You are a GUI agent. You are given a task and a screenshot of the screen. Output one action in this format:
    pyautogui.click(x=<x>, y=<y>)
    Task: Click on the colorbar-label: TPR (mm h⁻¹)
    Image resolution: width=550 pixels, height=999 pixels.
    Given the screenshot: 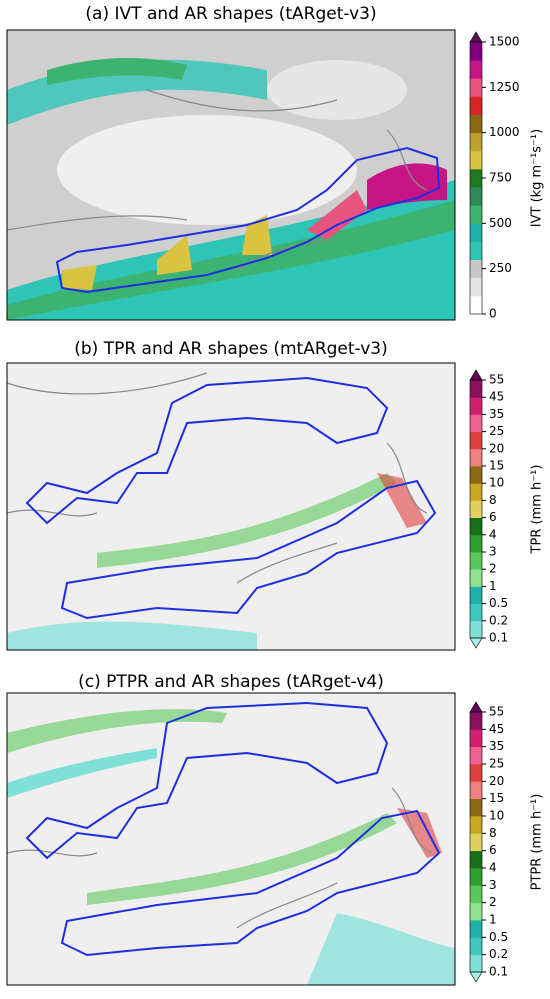 What is the action you would take?
    pyautogui.click(x=537, y=510)
    